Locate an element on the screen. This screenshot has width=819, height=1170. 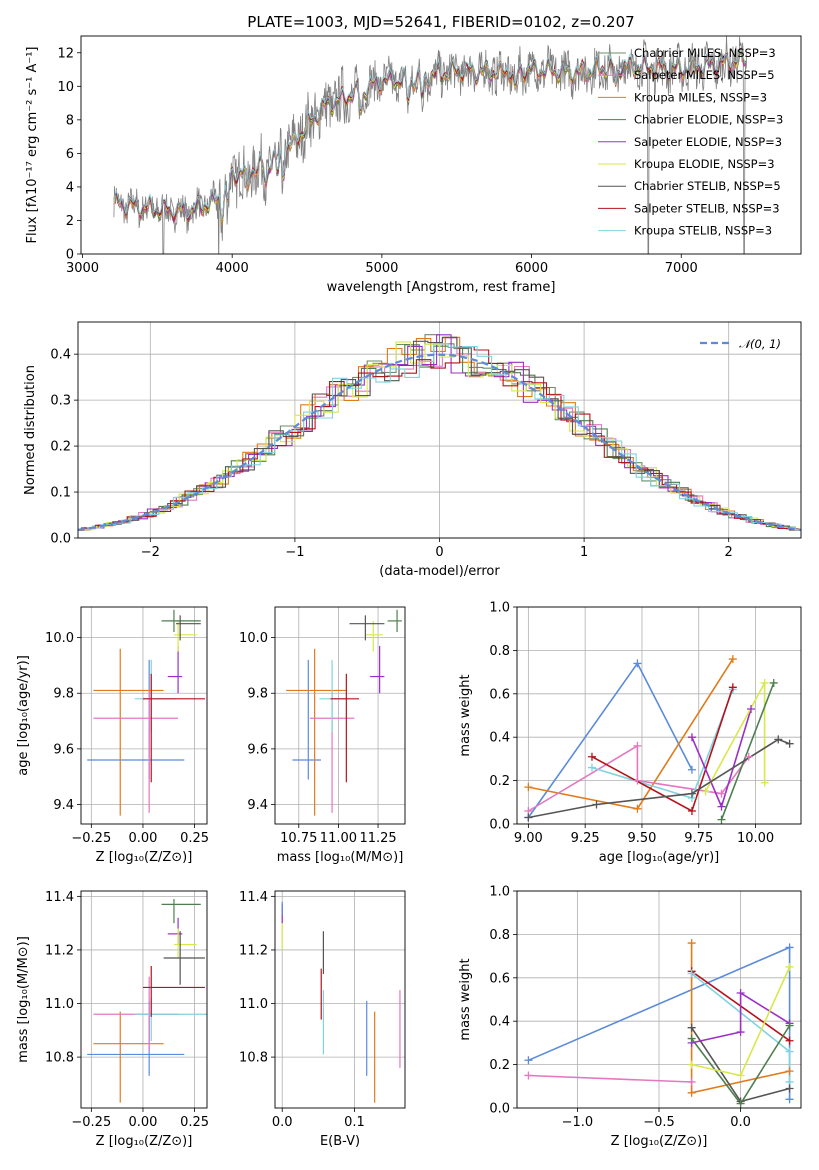
x-tick-label: 0.00 is located at coordinates (142, 1122).